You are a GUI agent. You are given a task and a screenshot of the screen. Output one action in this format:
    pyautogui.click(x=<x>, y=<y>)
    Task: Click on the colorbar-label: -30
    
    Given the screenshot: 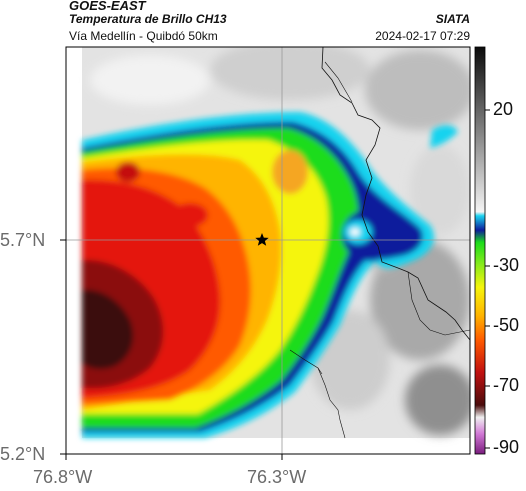 What is the action you would take?
    pyautogui.click(x=506, y=265)
    